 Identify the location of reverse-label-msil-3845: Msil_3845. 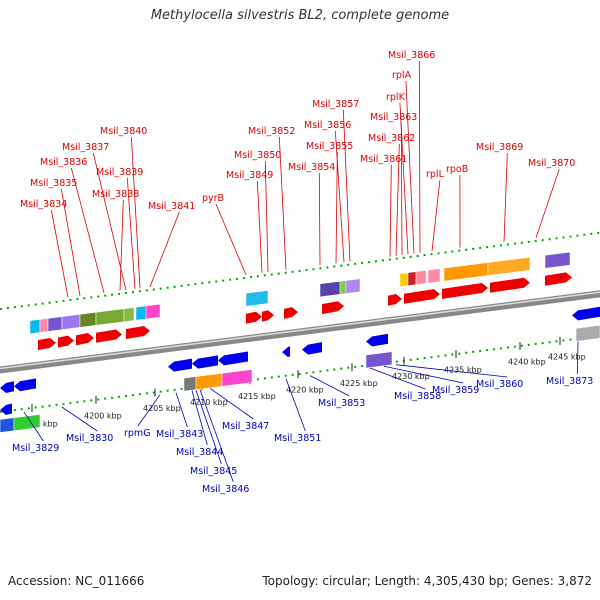
(213, 471).